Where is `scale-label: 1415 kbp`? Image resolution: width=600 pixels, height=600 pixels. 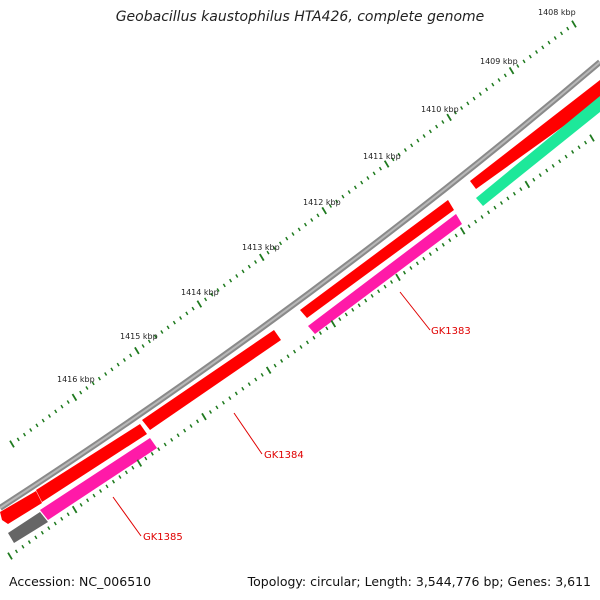 scale-label: 1415 kbp is located at coordinates (139, 336).